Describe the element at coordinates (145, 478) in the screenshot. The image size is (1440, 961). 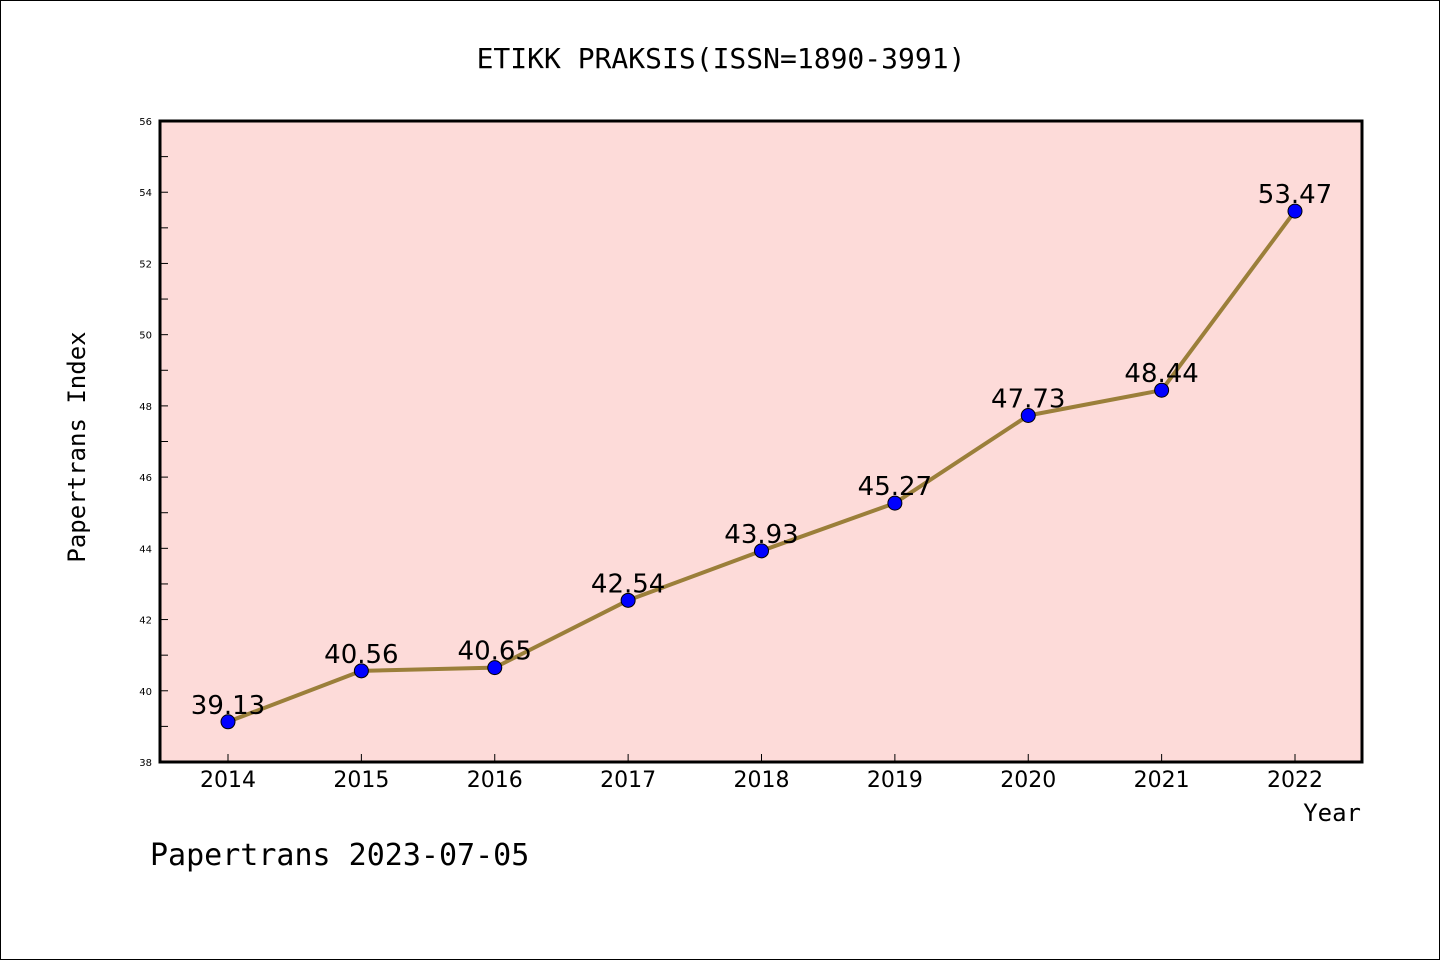
I see `y-tick-label: 46` at that location.